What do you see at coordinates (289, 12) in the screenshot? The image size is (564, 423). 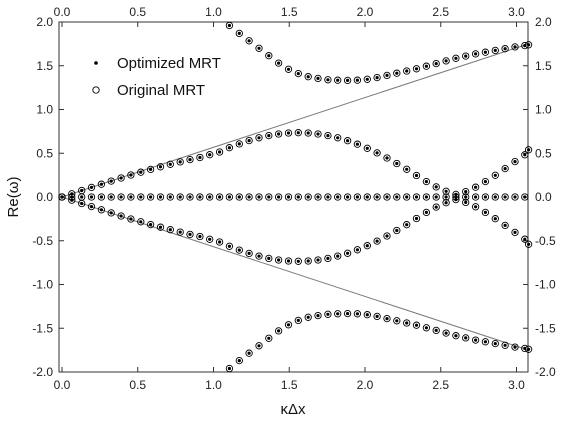 I see `x-tick-label-top: 1.5` at bounding box center [289, 12].